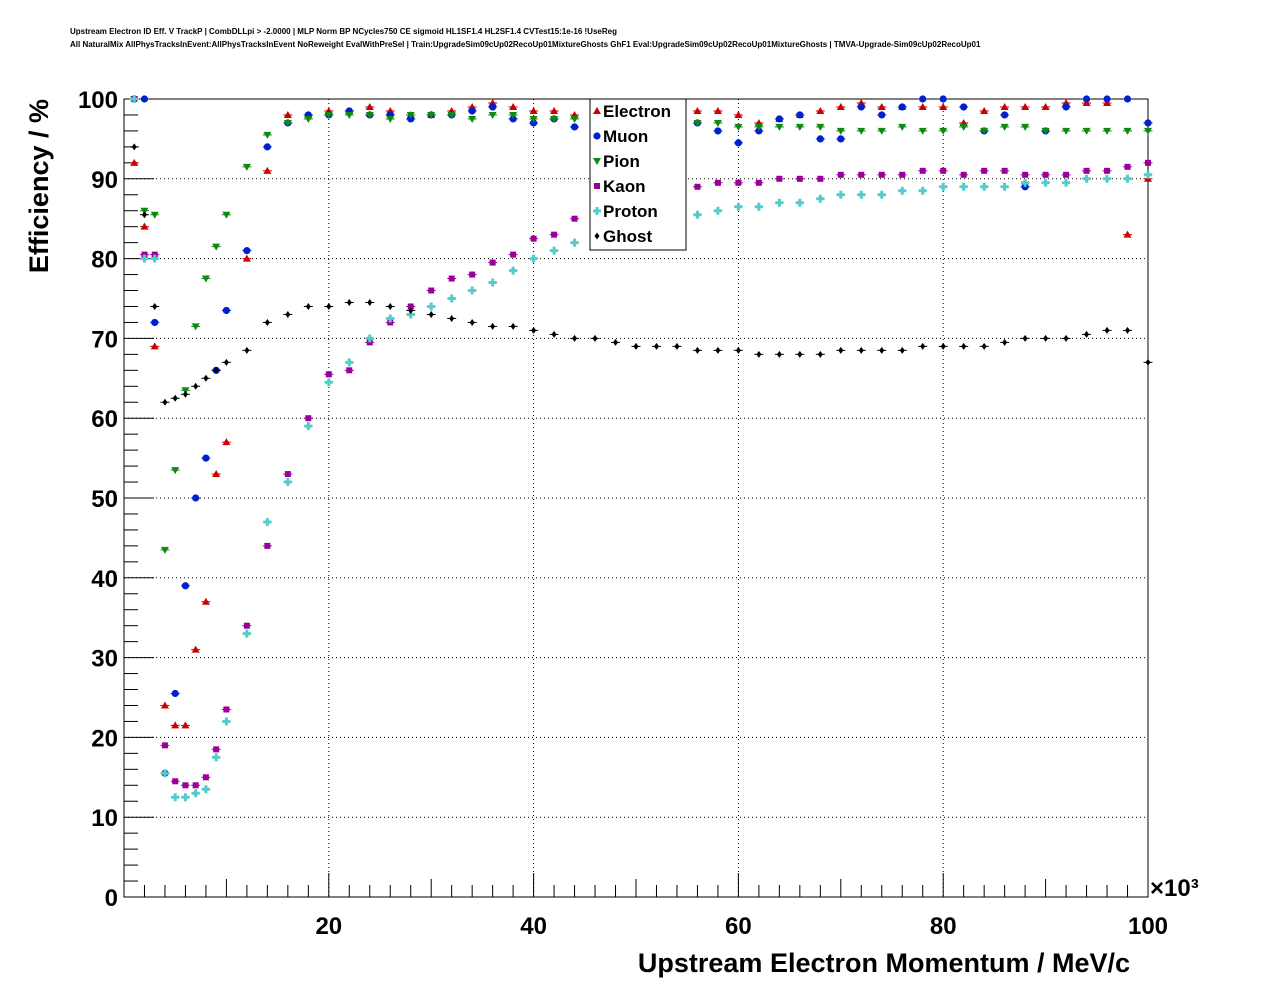 This screenshot has height=996, width=1276. I want to click on y-tick-label: 60, so click(104, 419).